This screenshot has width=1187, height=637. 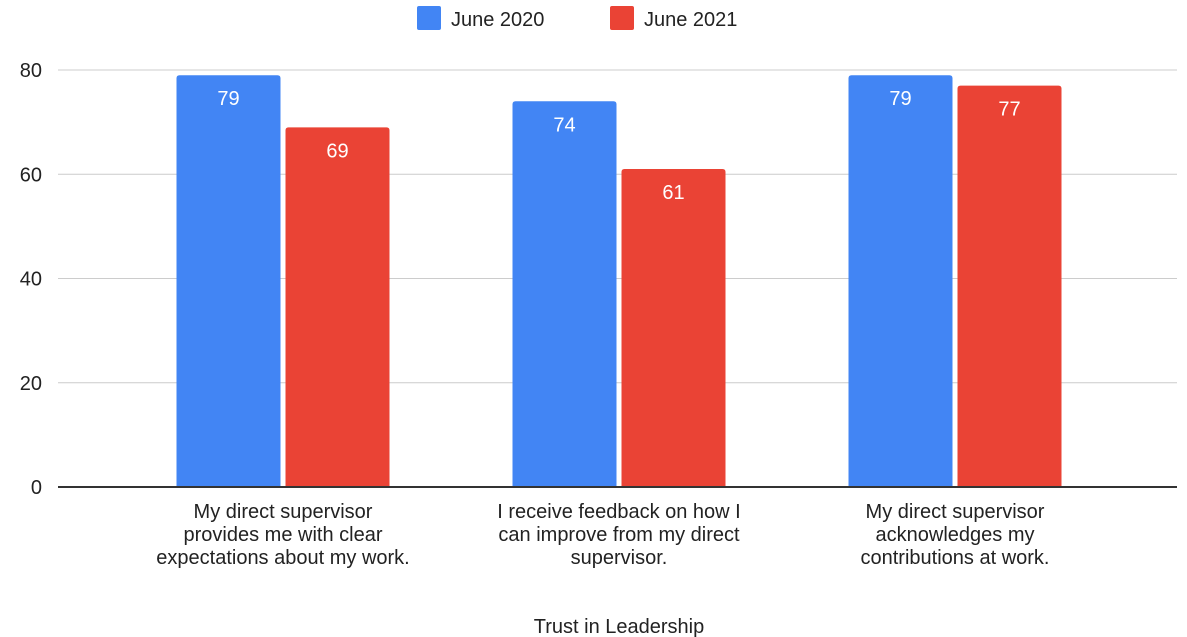 I want to click on data-label: 77, so click(x=1009, y=110).